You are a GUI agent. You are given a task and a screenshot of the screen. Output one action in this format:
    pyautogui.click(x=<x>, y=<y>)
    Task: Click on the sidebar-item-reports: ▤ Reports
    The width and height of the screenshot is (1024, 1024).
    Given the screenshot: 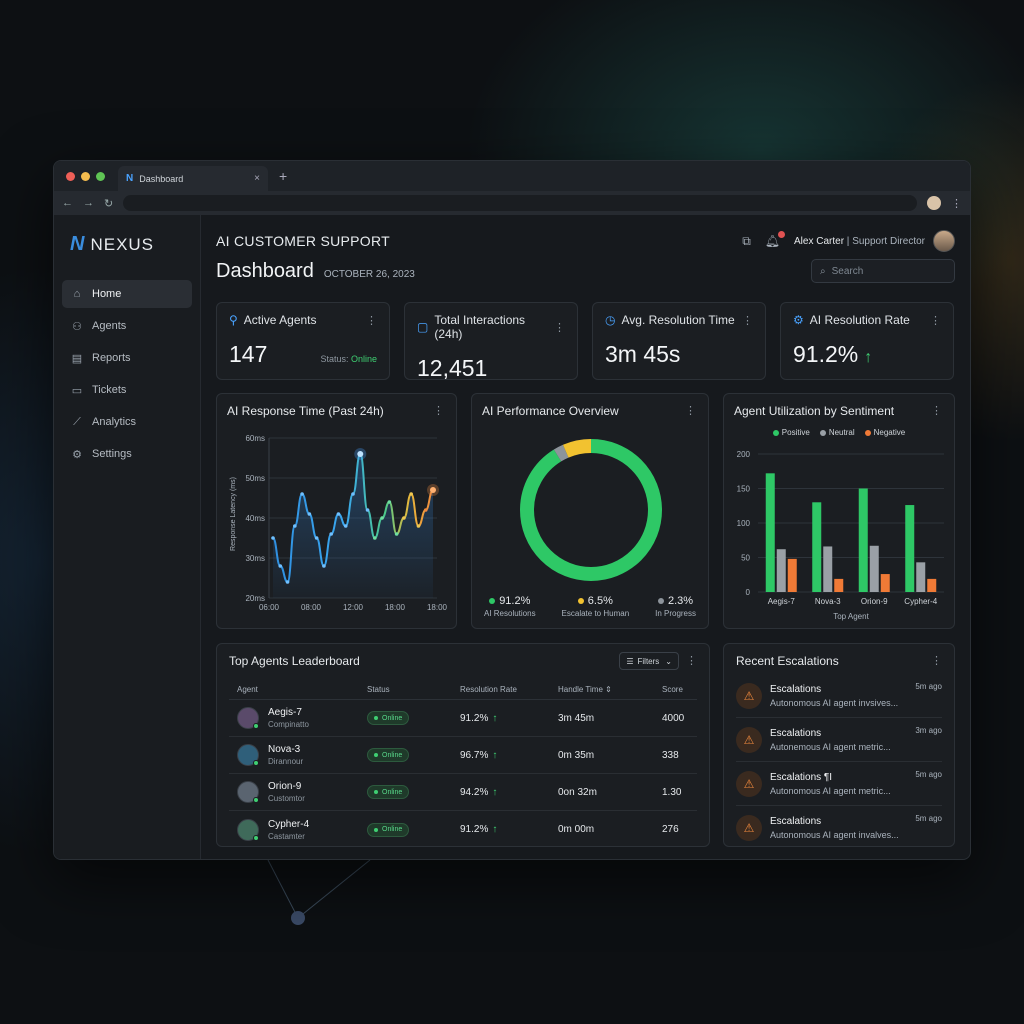 What is the action you would take?
    pyautogui.click(x=127, y=358)
    